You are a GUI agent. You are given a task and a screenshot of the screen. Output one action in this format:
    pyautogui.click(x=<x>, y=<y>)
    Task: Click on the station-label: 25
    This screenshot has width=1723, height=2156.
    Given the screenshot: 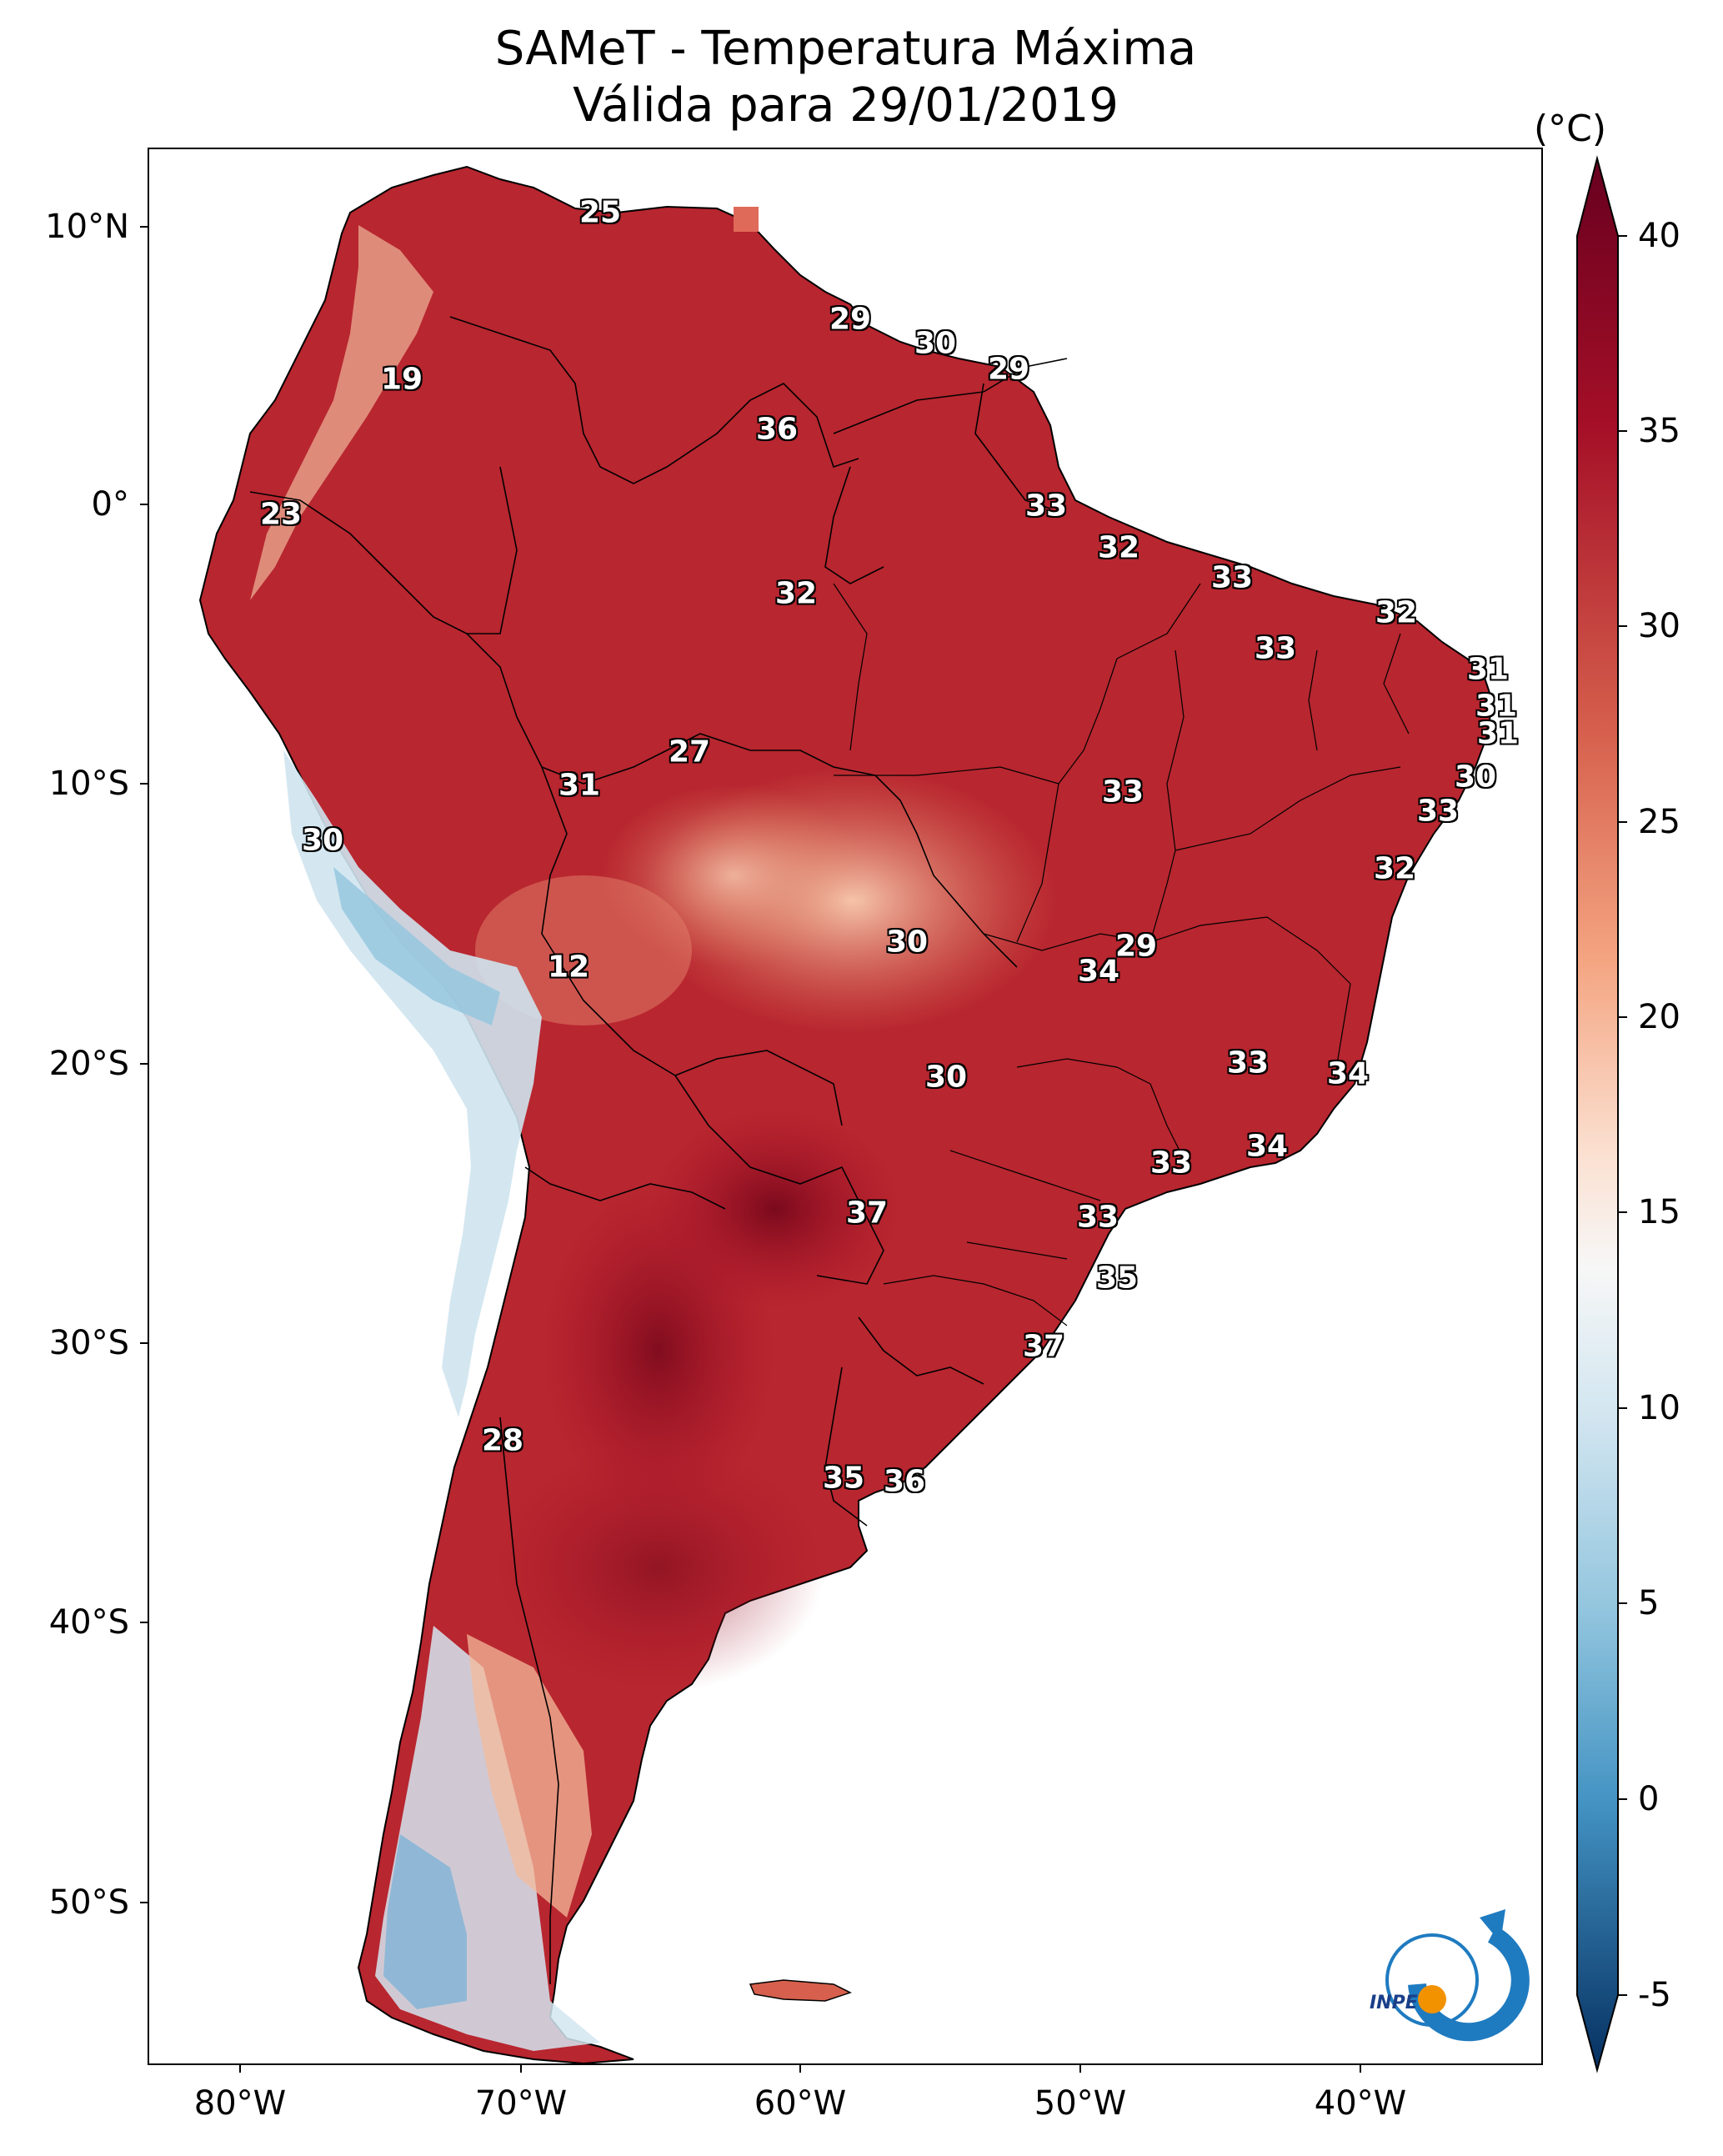 What is the action you would take?
    pyautogui.click(x=600, y=212)
    